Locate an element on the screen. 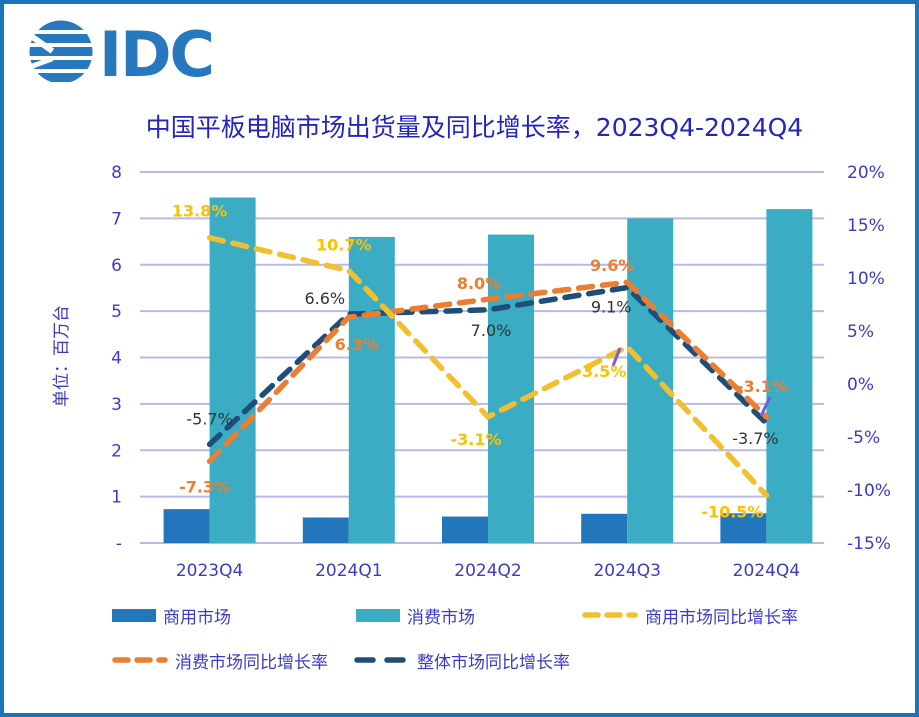 This screenshot has width=919, height=717. consumer-growth-dash-swatch is located at coordinates (140, 660).